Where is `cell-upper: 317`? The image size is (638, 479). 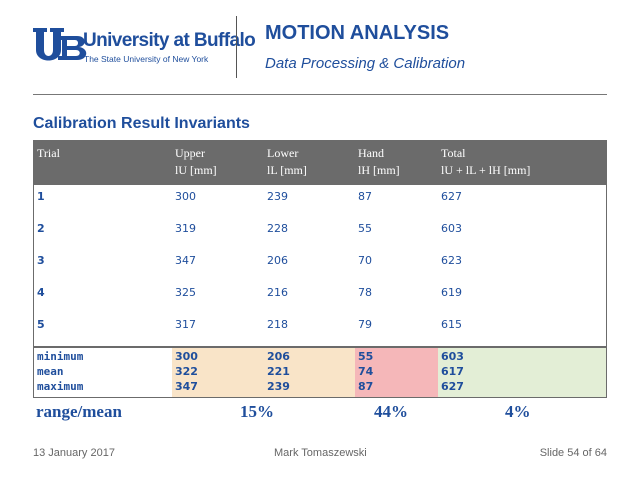 cell-upper: 317 is located at coordinates (185, 324).